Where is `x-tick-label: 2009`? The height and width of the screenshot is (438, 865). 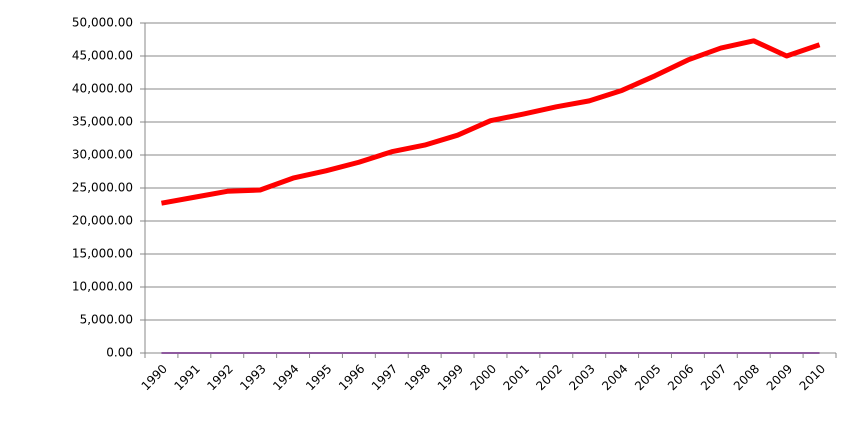
x-tick-label: 2009 is located at coordinates (779, 377).